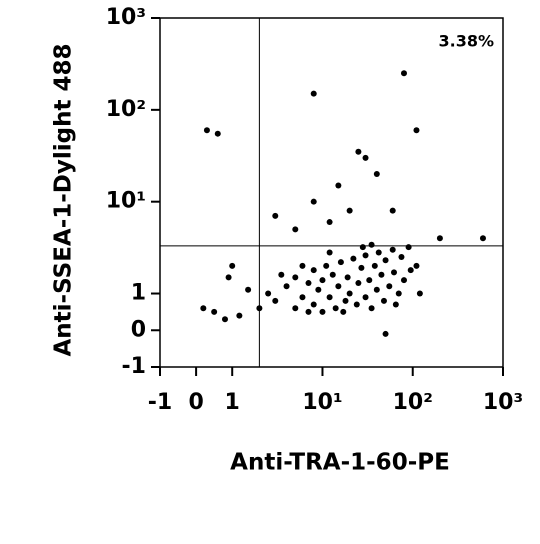 This screenshot has height=544, width=540. What do you see at coordinates (134, 366) in the screenshot?
I see `y-tick-label: -1` at bounding box center [134, 366].